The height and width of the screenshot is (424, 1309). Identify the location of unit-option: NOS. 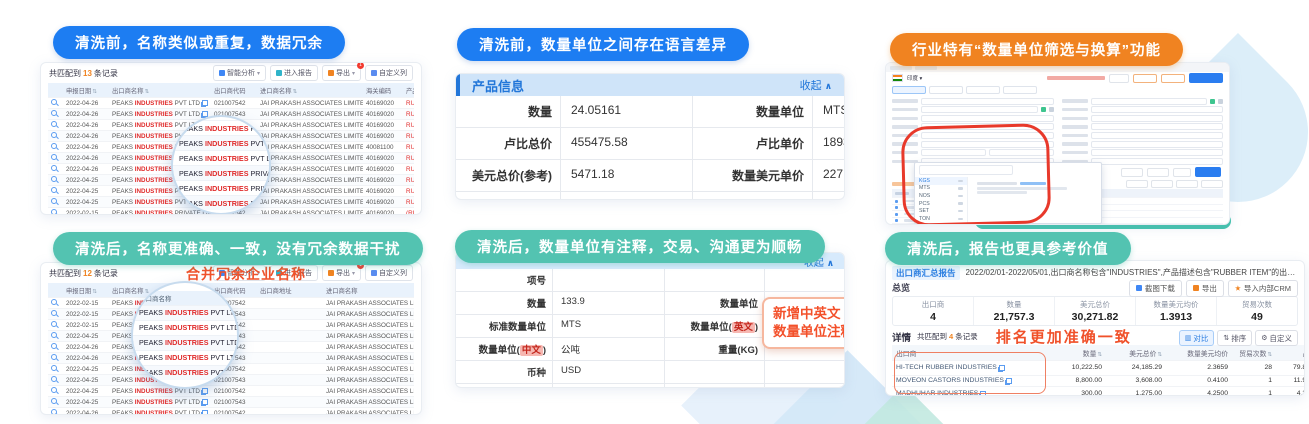
(941, 196).